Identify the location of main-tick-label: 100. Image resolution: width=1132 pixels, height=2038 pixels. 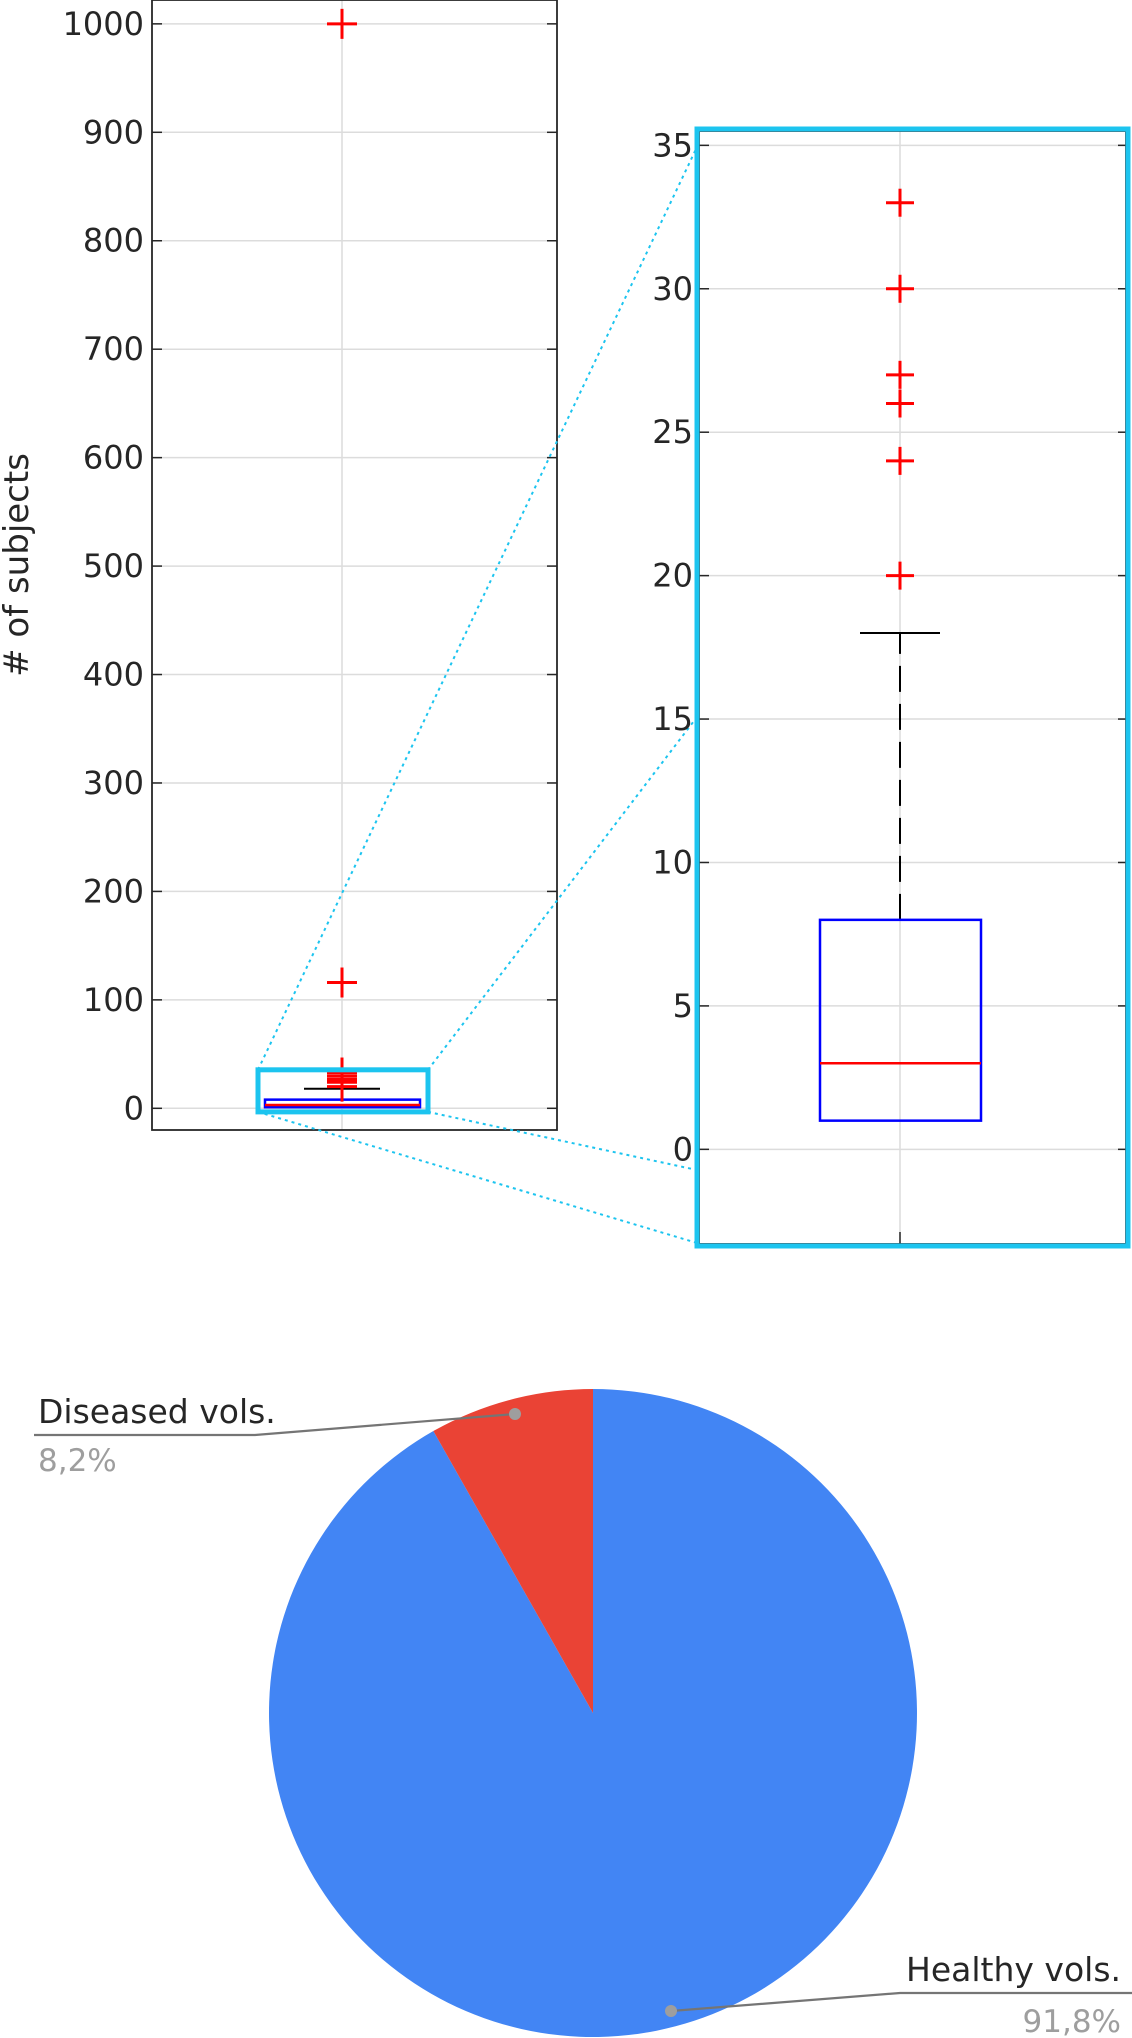
(113, 1000).